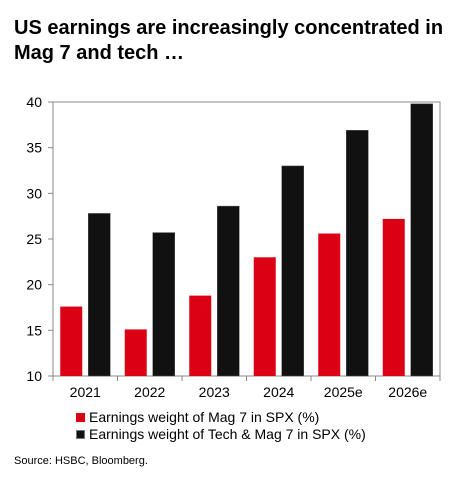 The width and height of the screenshot is (459, 477). What do you see at coordinates (85, 392) in the screenshot?
I see `x-tick-label: 2021` at bounding box center [85, 392].